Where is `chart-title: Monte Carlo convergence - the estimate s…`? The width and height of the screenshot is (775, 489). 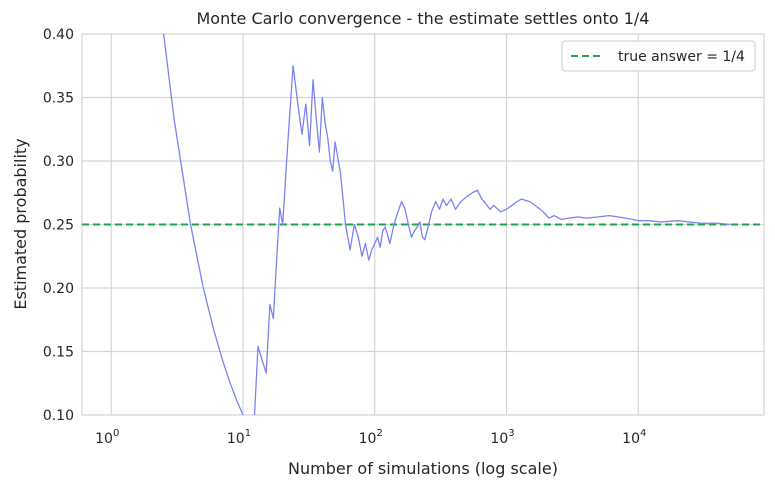 chart-title: Monte Carlo convergence - the estimate s… is located at coordinates (423, 18).